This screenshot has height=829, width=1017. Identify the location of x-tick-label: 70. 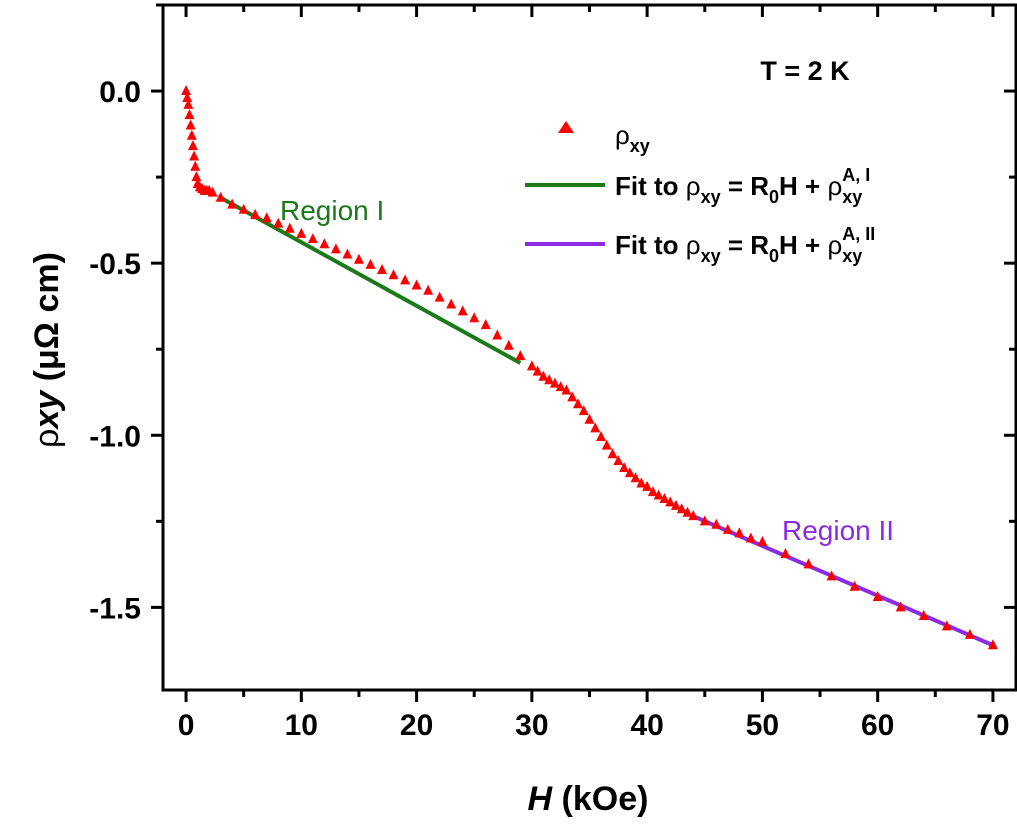
(992, 725).